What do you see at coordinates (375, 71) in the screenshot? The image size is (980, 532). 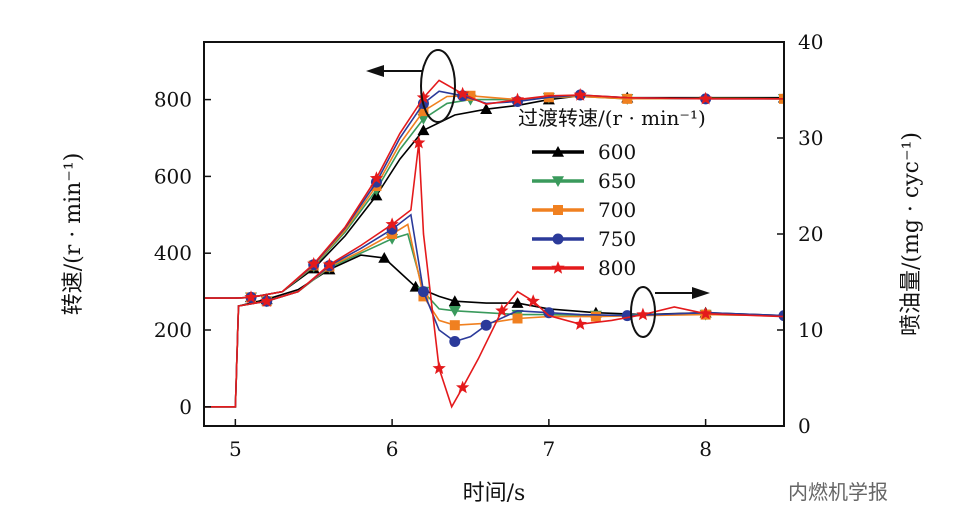 I see `left-arrow-head` at bounding box center [375, 71].